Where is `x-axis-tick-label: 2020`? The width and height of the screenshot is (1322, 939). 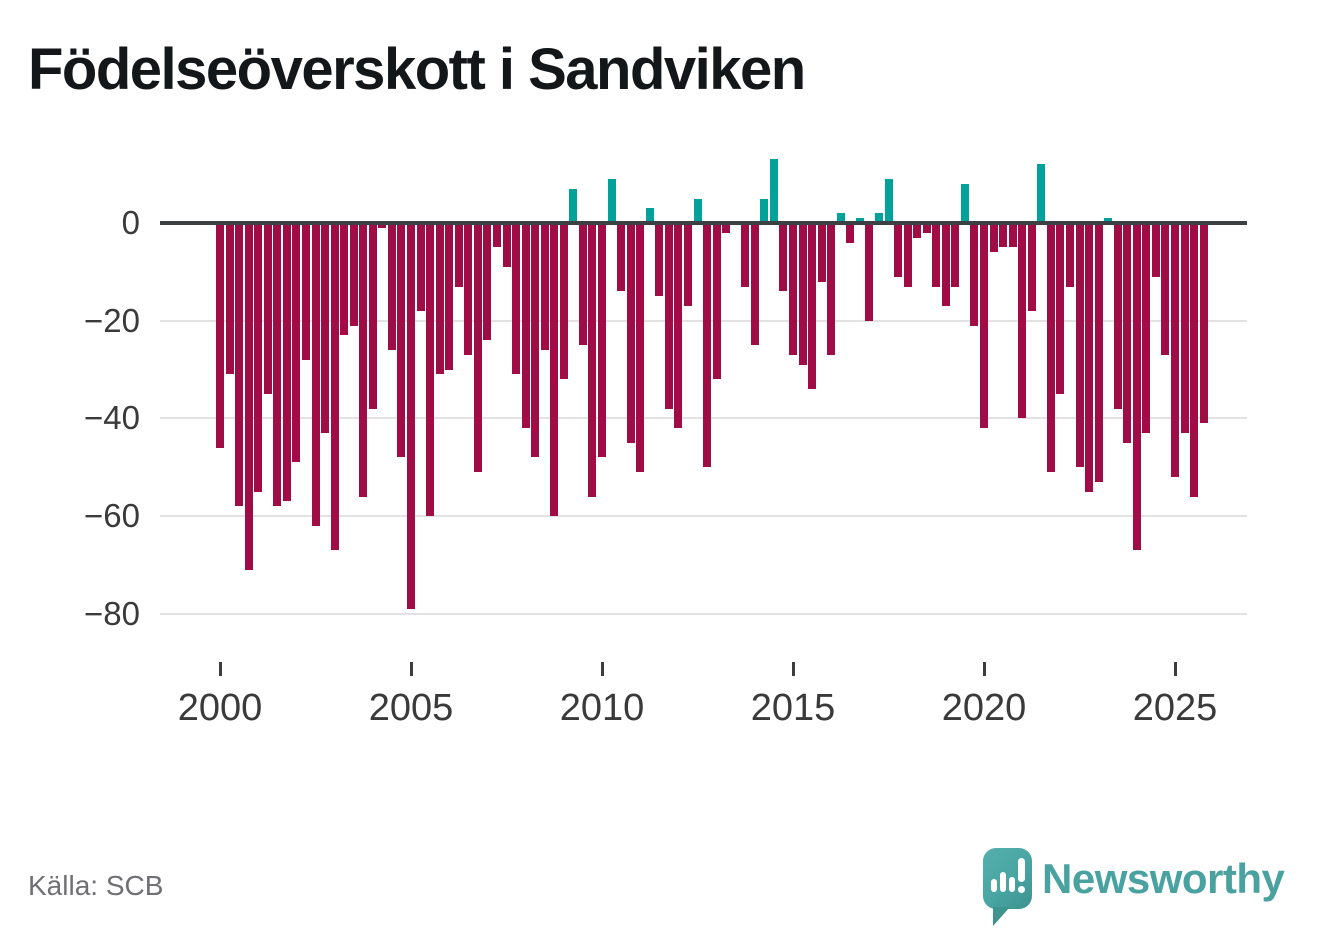 x-axis-tick-label: 2020 is located at coordinates (984, 708).